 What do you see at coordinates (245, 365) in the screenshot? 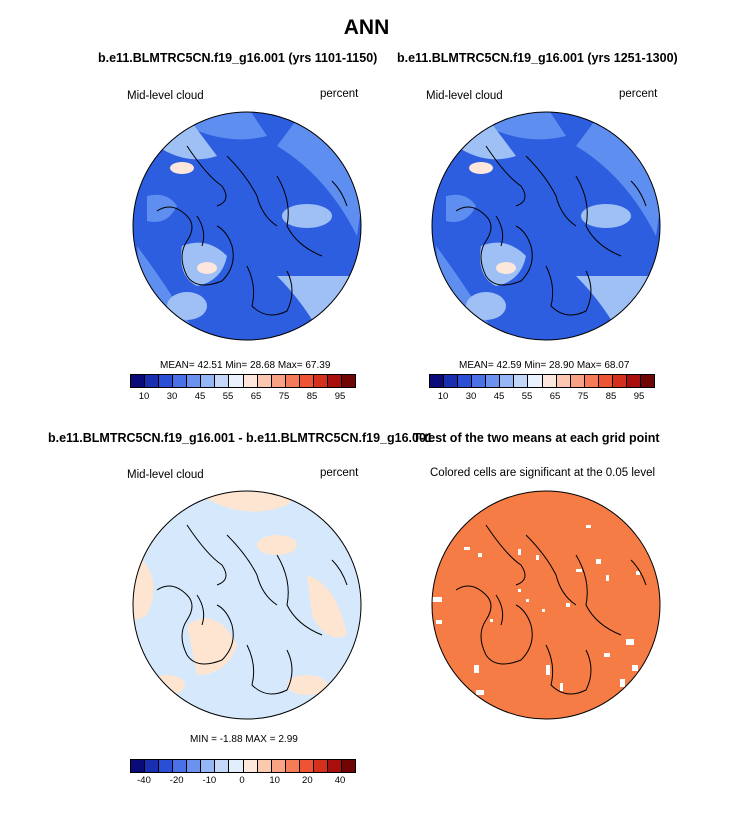
I see `panel1-stats: MEAN= 42.51 Min= 28.68 Max= 67.39` at bounding box center [245, 365].